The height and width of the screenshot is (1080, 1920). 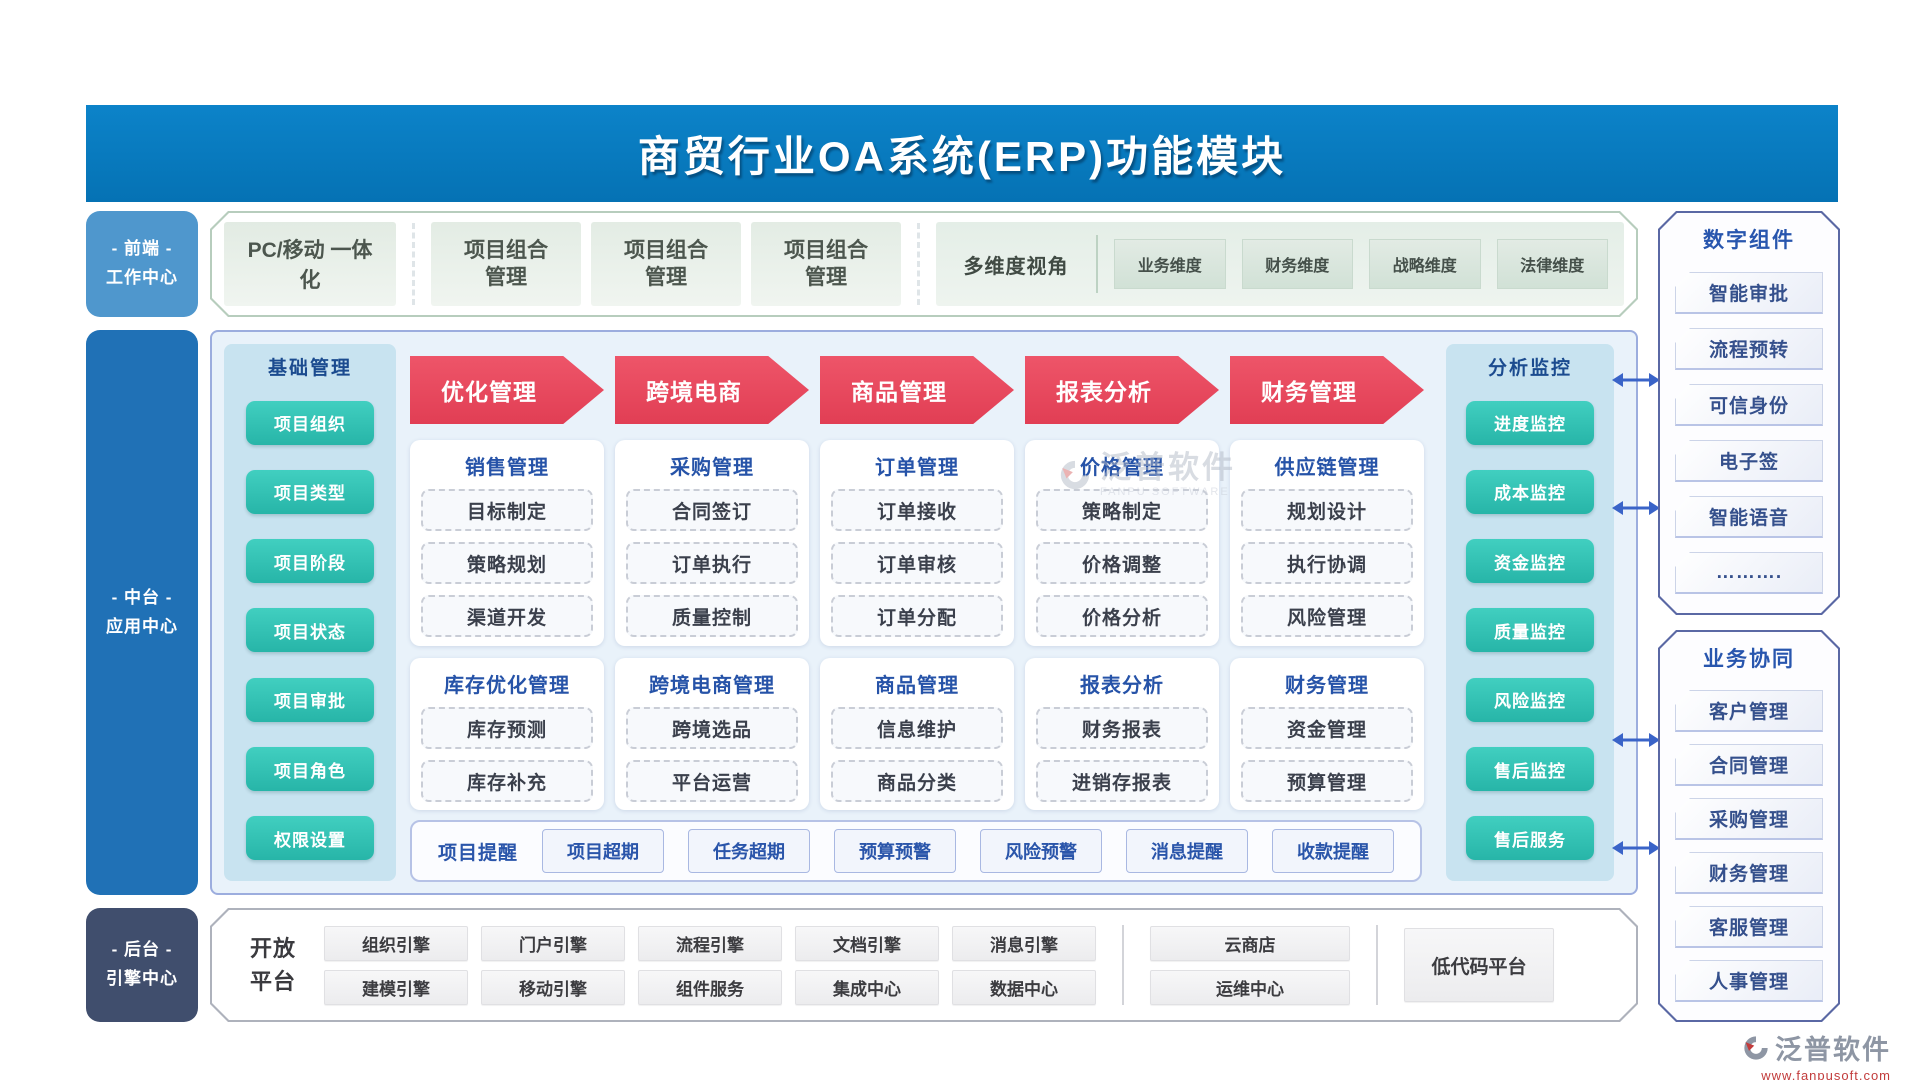 I want to click on base-management-button: 项目阶段, so click(x=310, y=561).